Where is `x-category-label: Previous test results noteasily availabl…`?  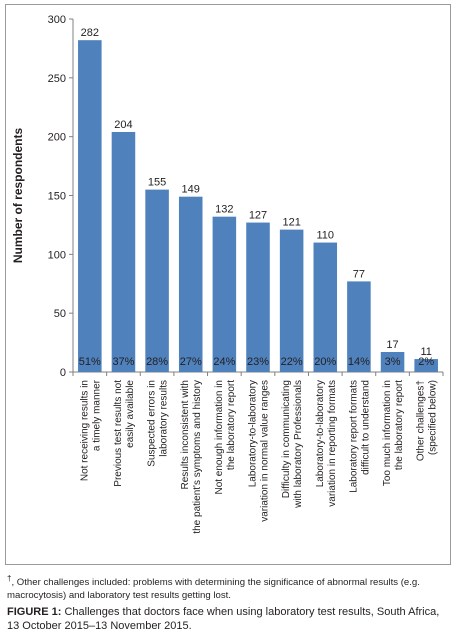
x-category-label: Previous test results noteasily availabl… is located at coordinates (124, 433).